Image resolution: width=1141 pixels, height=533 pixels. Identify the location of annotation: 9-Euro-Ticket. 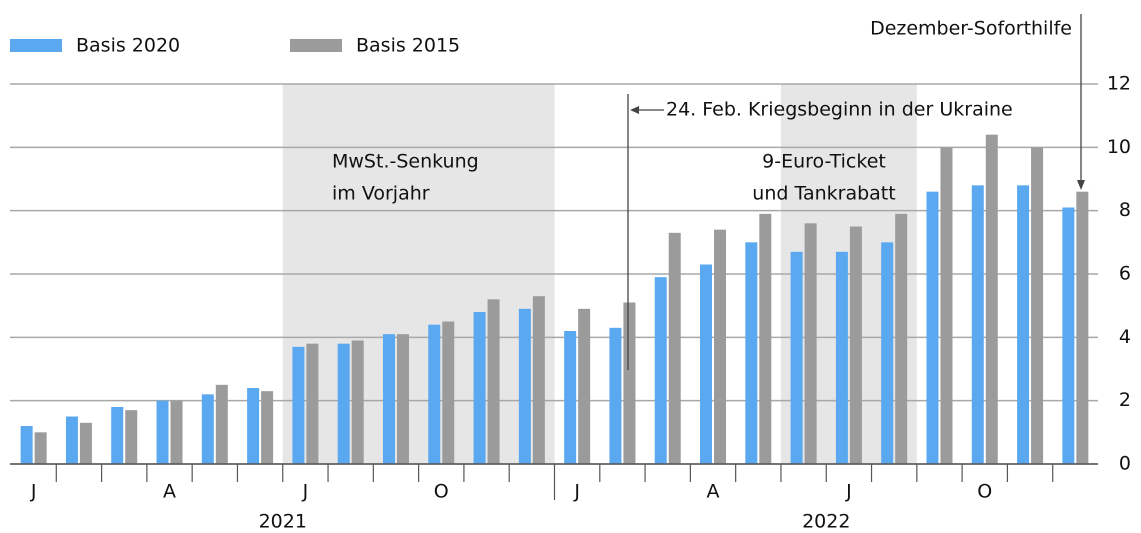
(824, 162).